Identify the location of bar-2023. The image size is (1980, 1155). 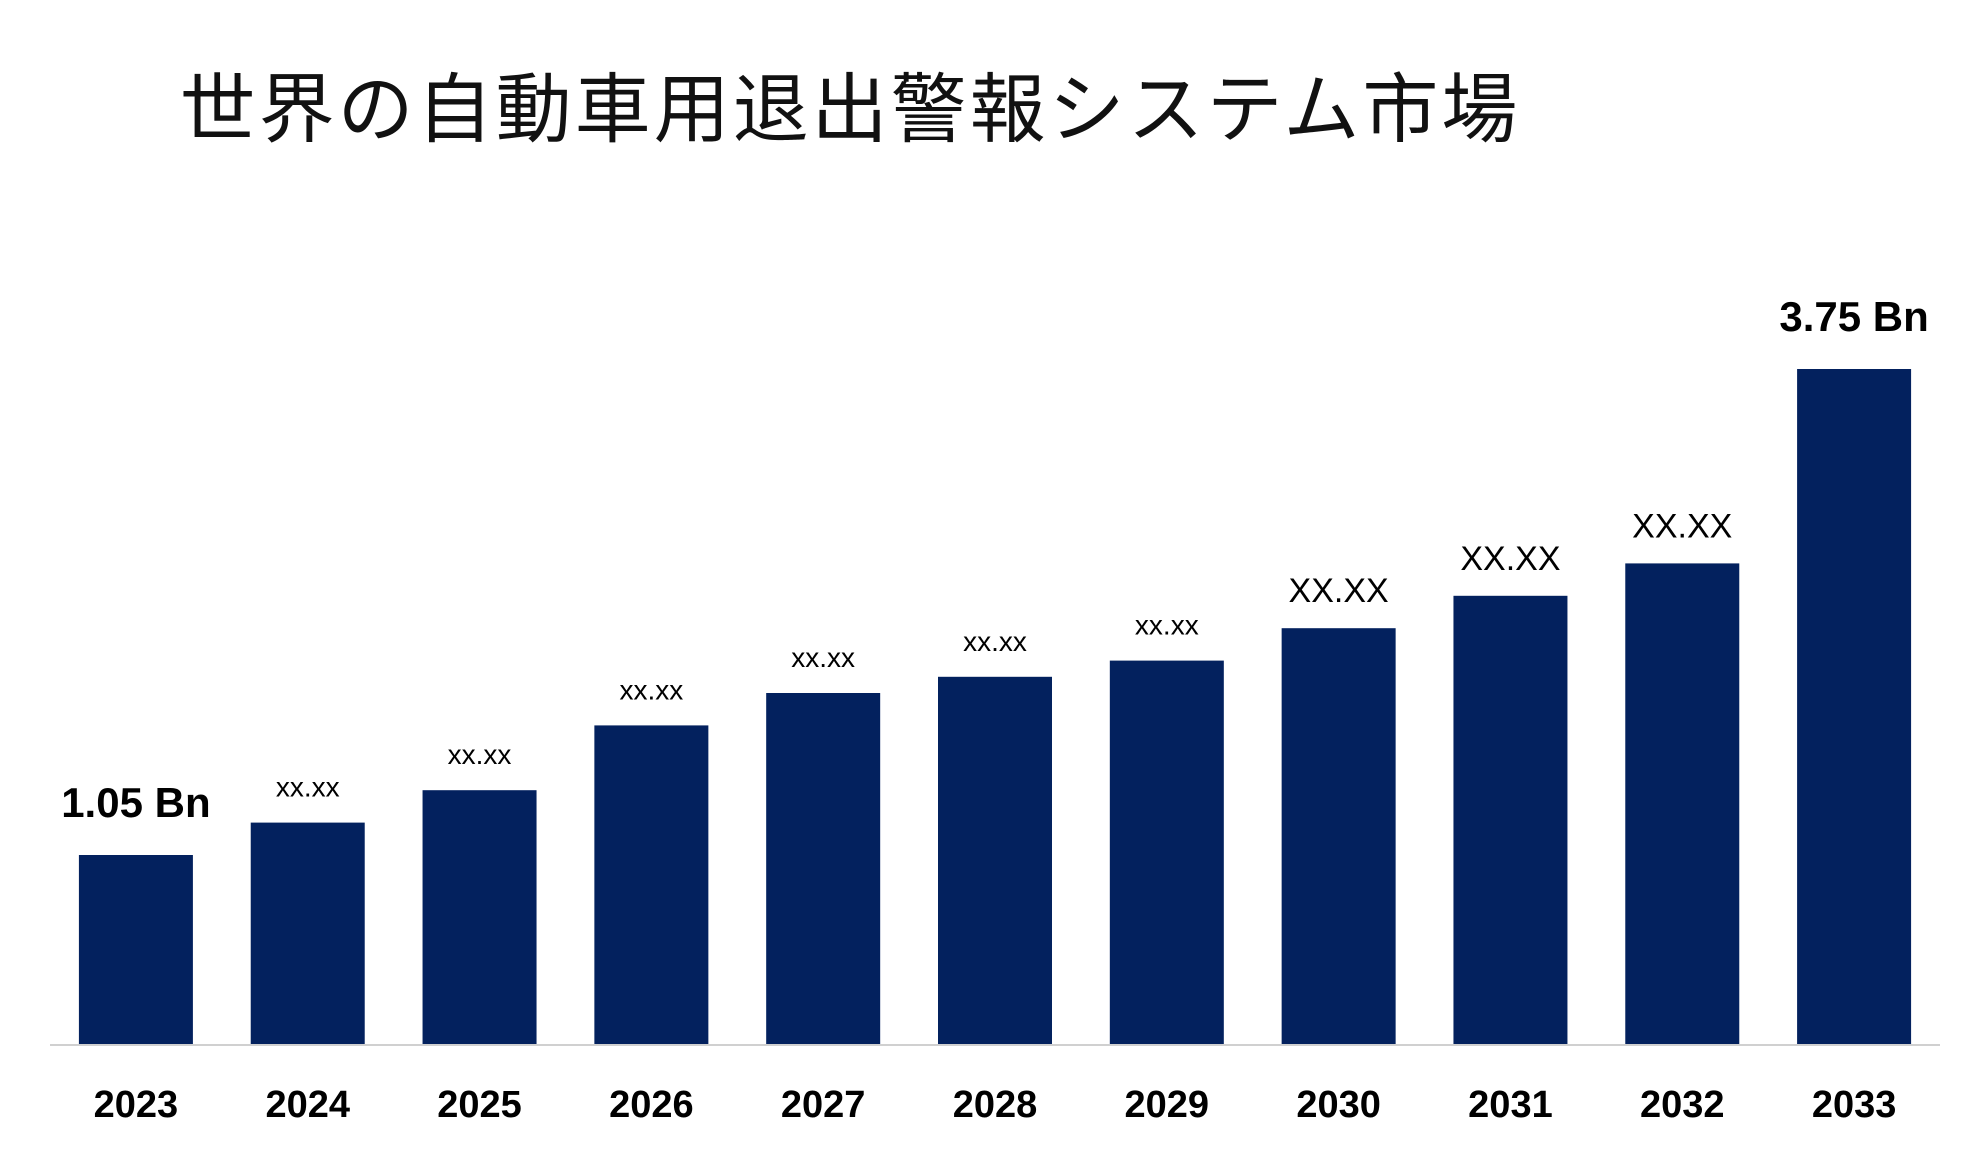
(135, 949).